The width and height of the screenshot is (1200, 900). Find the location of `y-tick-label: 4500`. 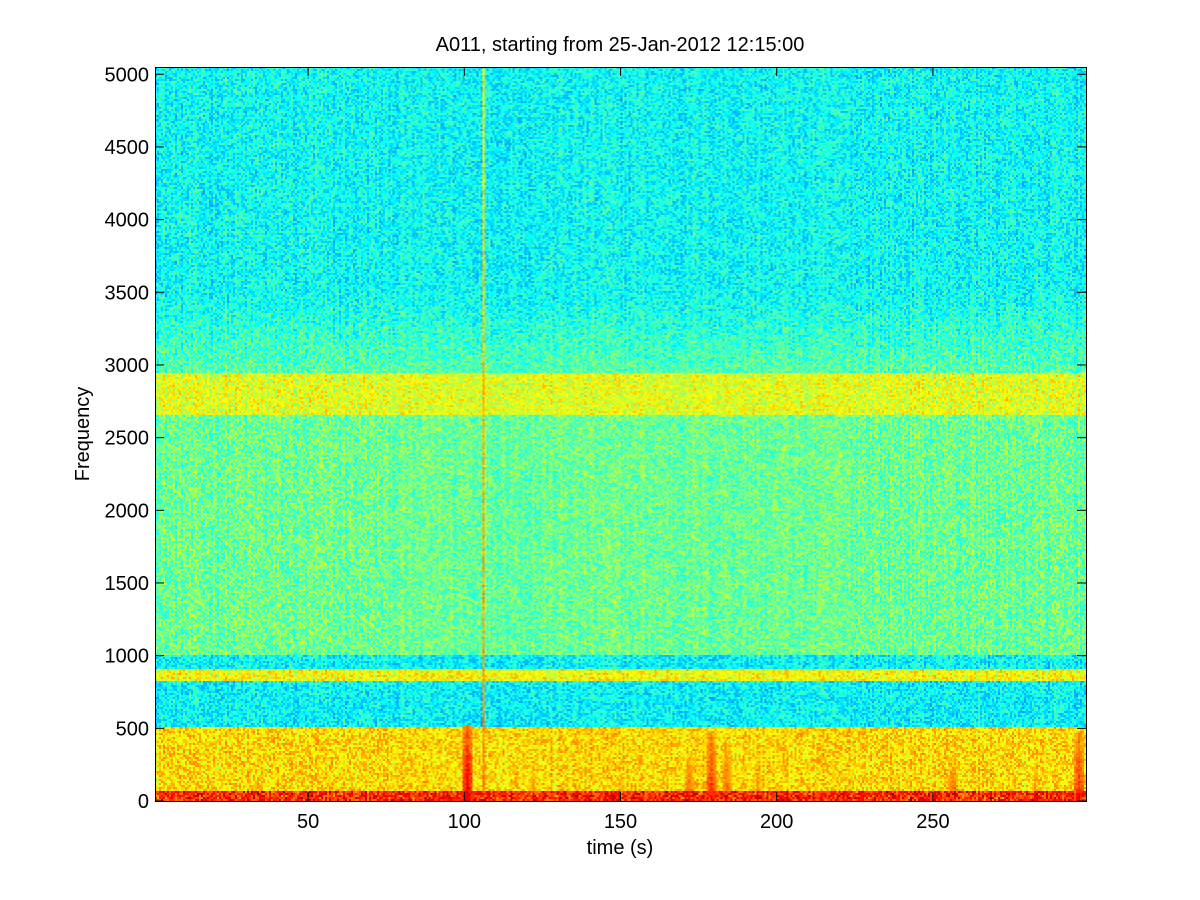

y-tick-label: 4500 is located at coordinates (127, 148).